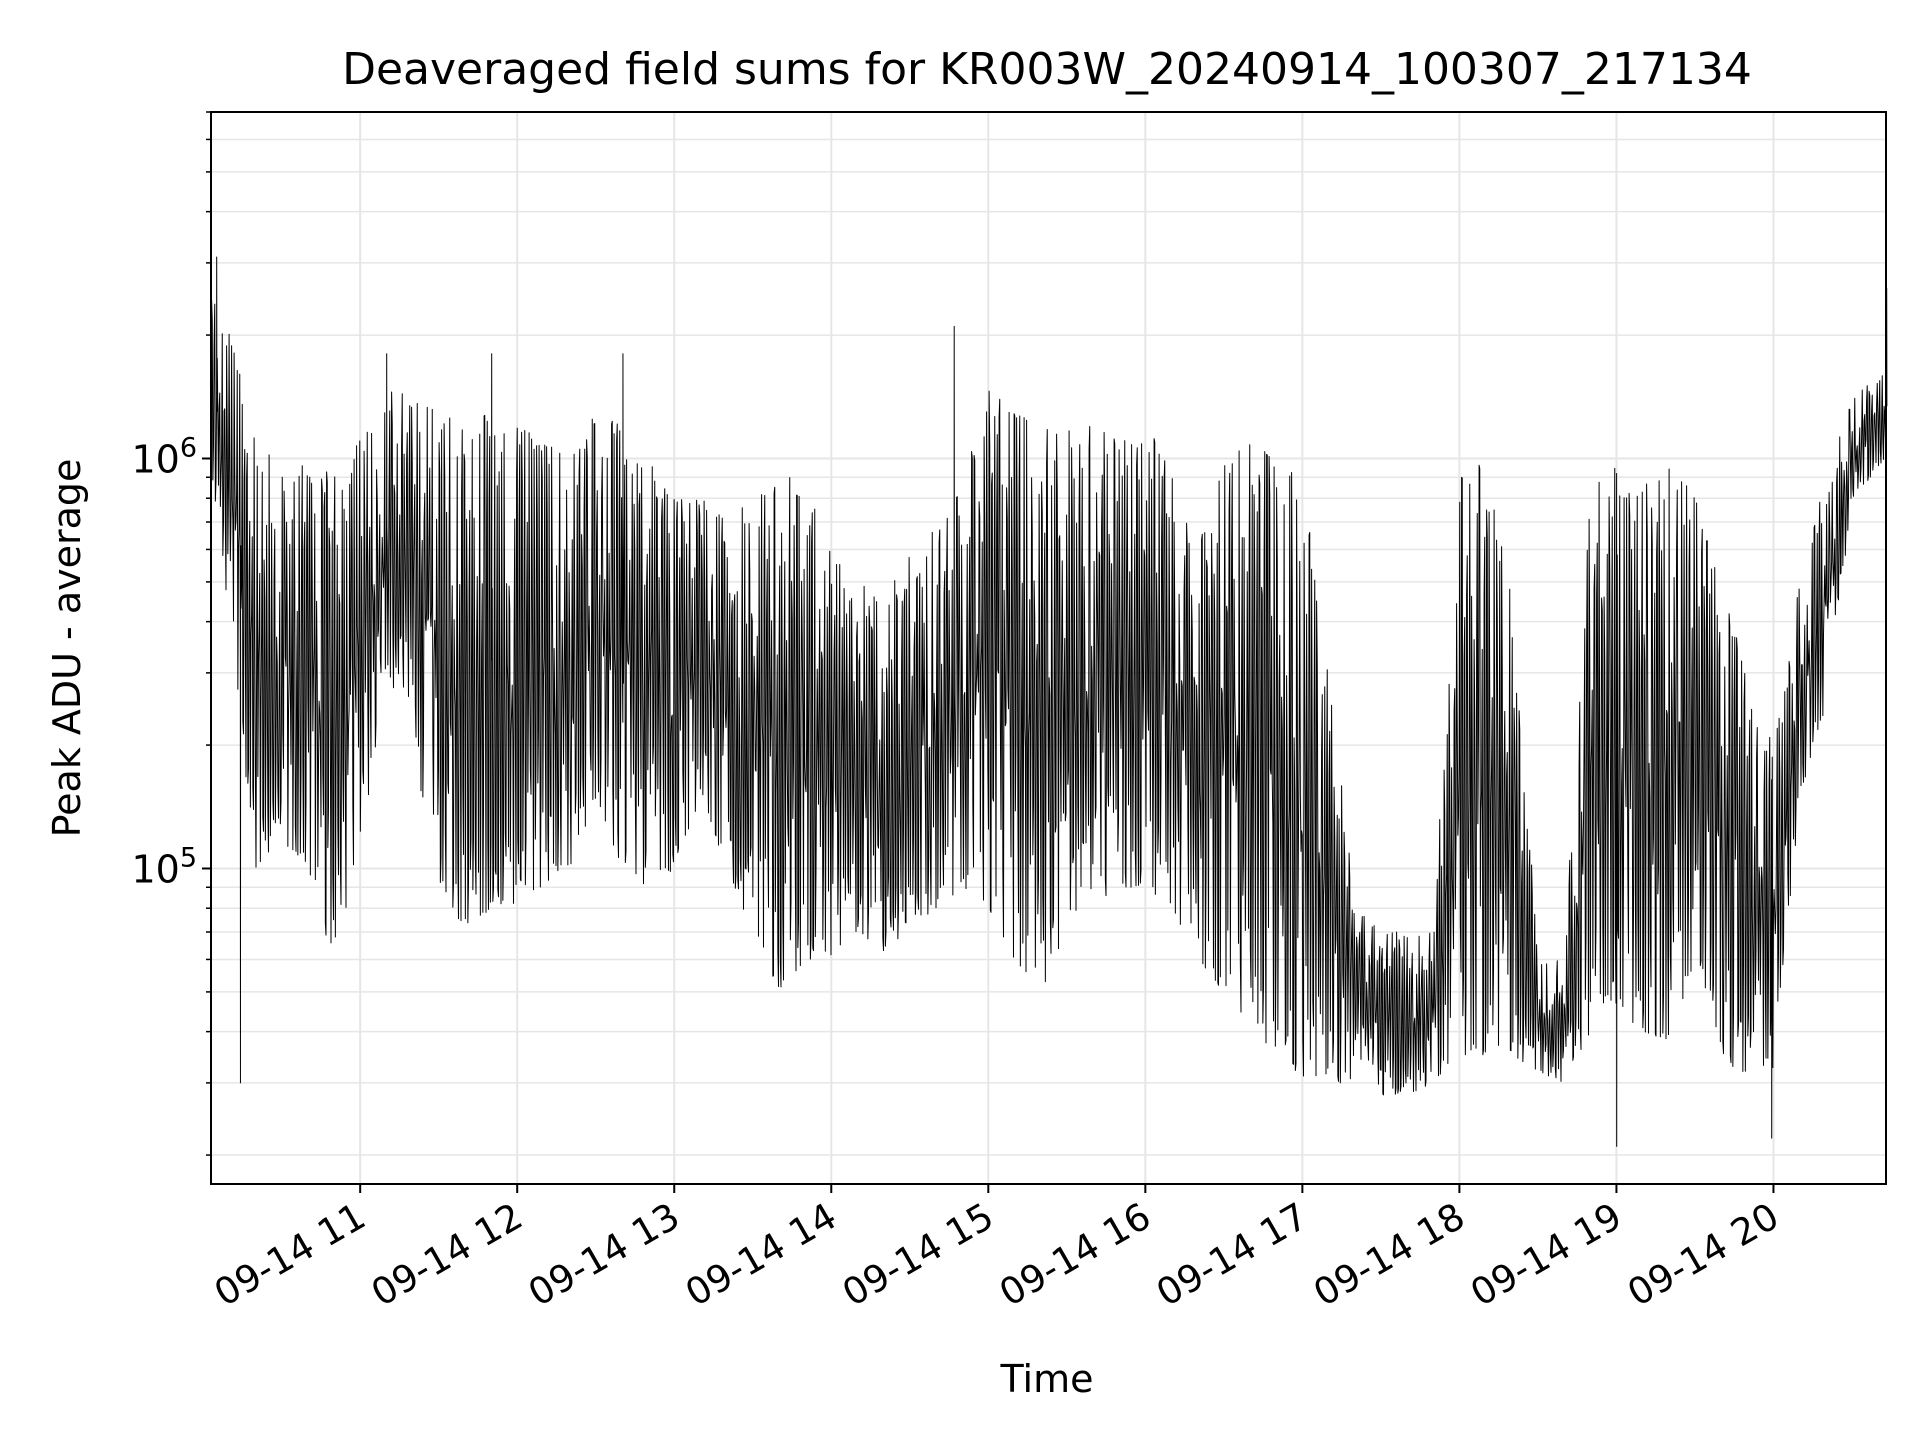 The width and height of the screenshot is (1920, 1440). I want to click on y-tick-label: 106, so click(164, 456).